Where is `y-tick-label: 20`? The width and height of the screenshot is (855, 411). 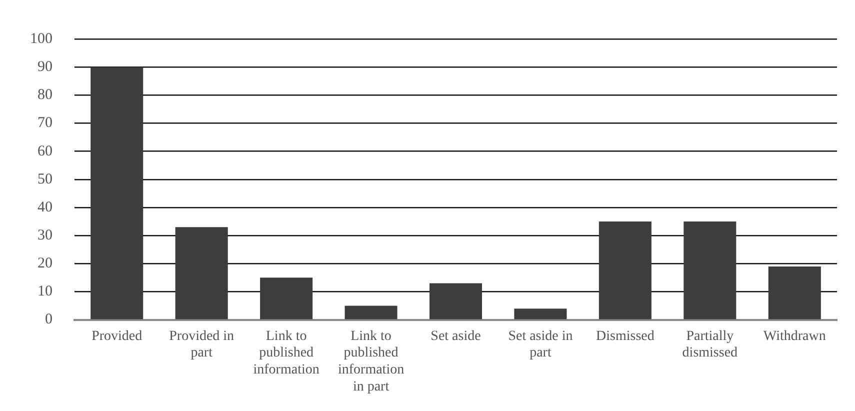 y-tick-label: 20 is located at coordinates (45, 264).